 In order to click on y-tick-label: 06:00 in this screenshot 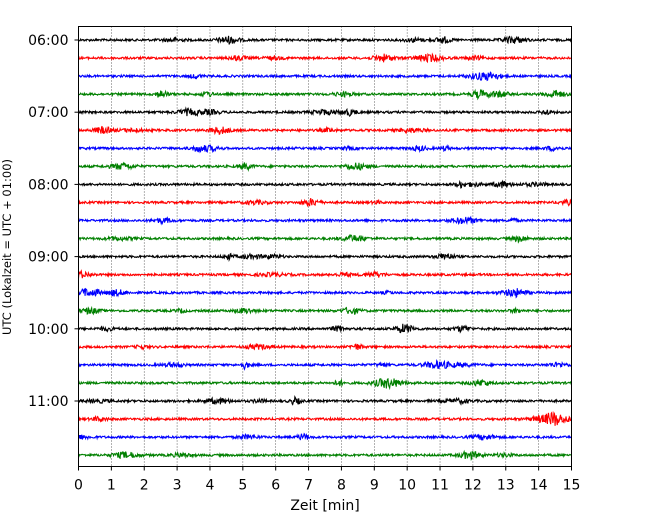, I will do `click(48, 41)`.